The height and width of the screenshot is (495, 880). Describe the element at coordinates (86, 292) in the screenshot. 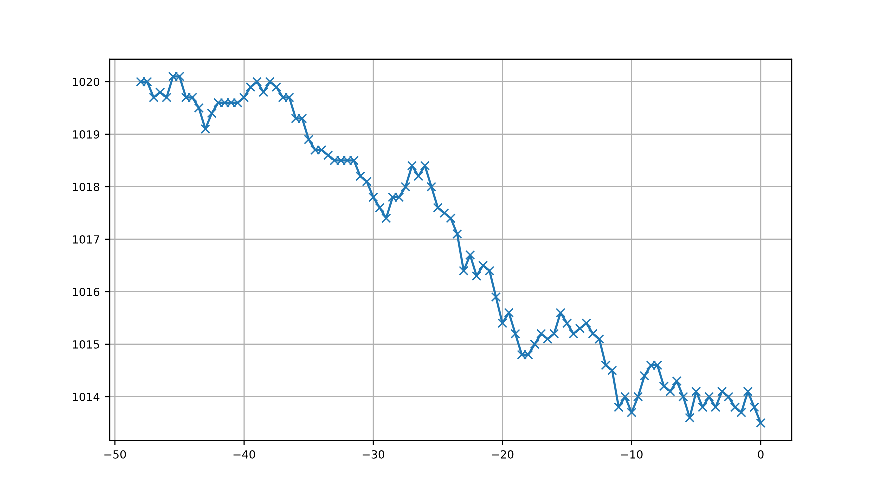

I see `y-tick-label: 1016` at that location.